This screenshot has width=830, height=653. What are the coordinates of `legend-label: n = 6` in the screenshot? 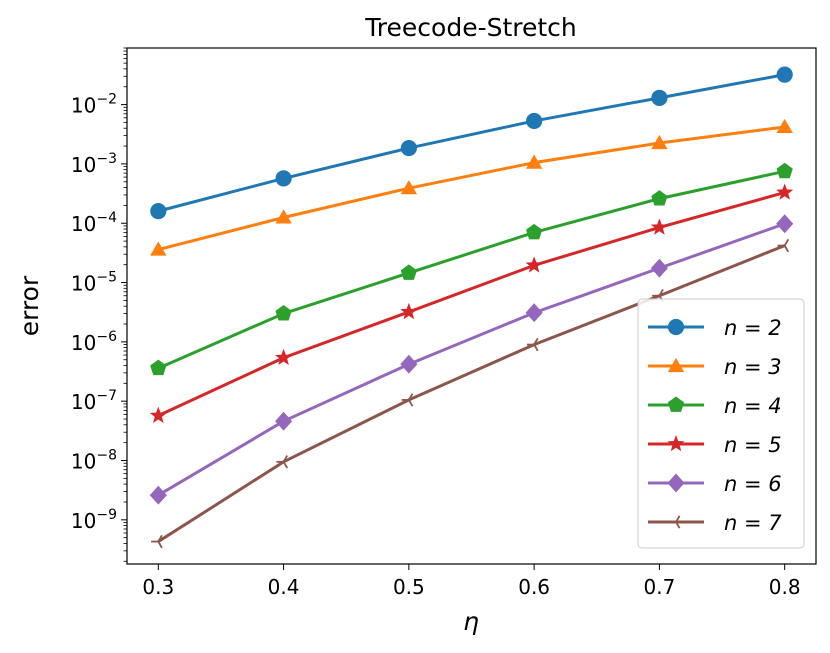 It's located at (753, 484).